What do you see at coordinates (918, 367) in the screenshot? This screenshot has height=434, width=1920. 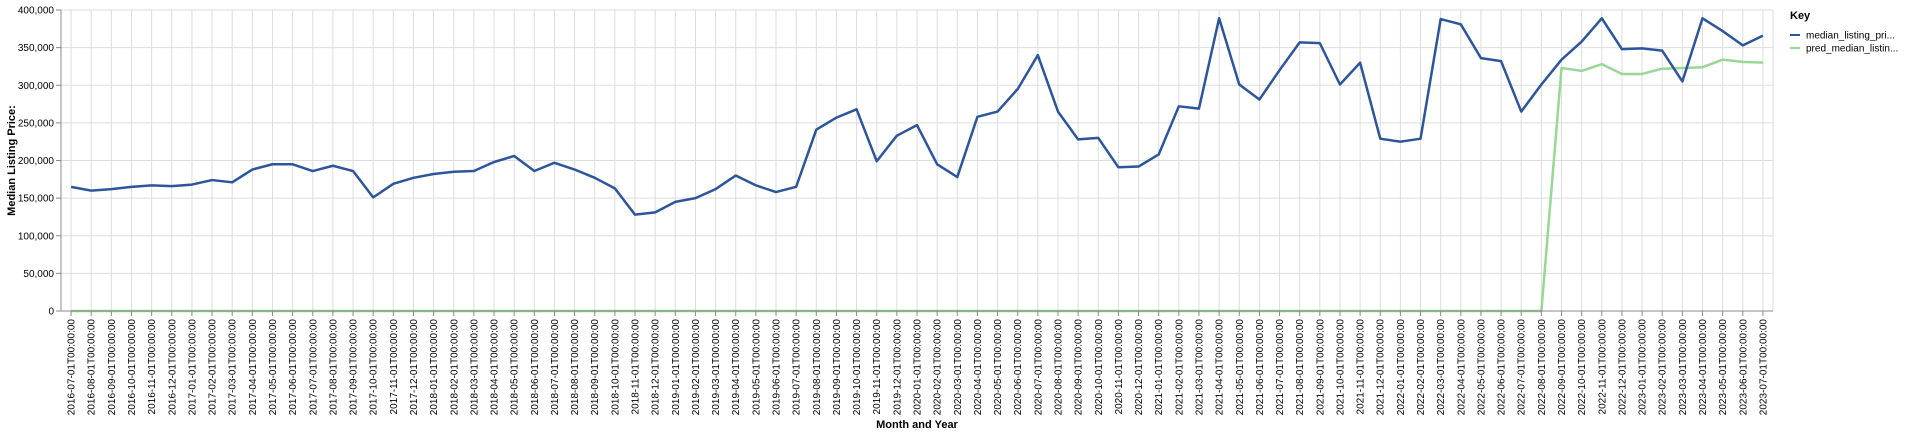 I see `x-tick-label: 2020-01-01T00:00:00` at bounding box center [918, 367].